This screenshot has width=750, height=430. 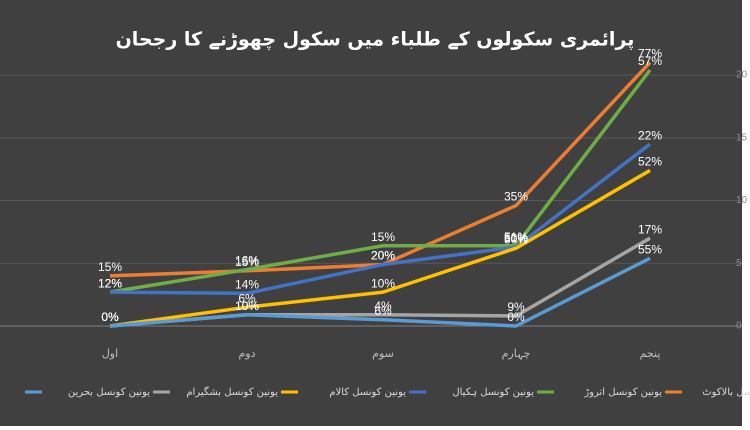 I want to click on data-label: 16%, so click(x=247, y=261).